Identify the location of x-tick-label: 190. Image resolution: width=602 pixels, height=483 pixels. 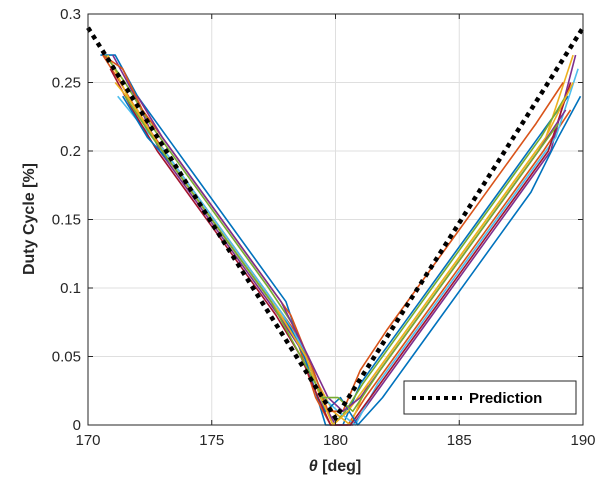
(582, 440).